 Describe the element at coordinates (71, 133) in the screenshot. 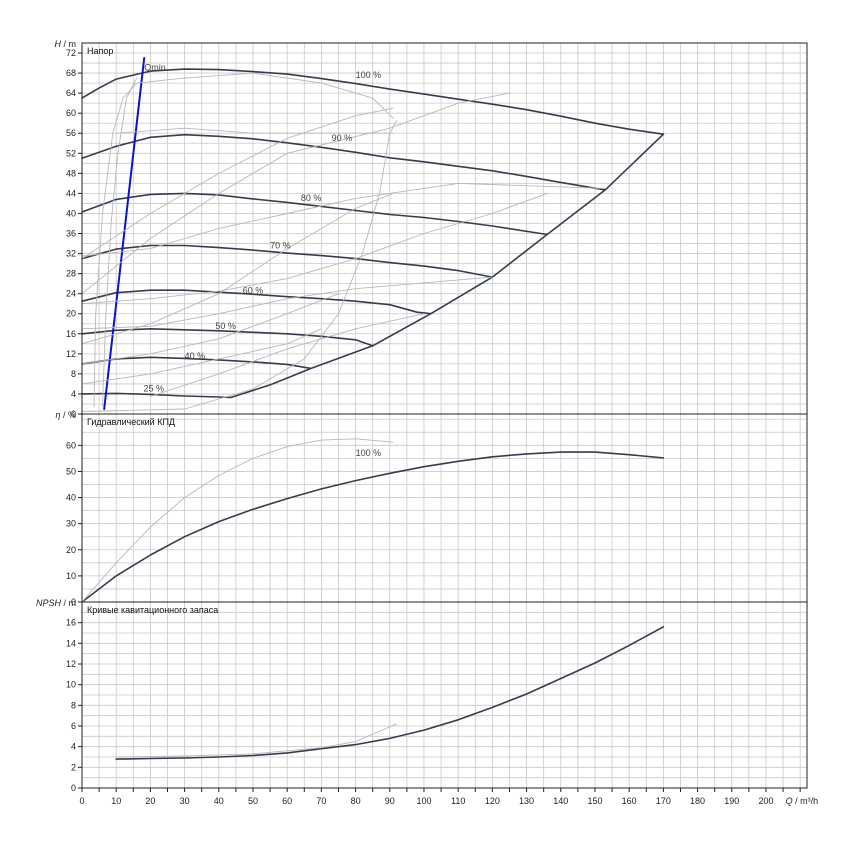

I see `y-tick-label: 56` at that location.